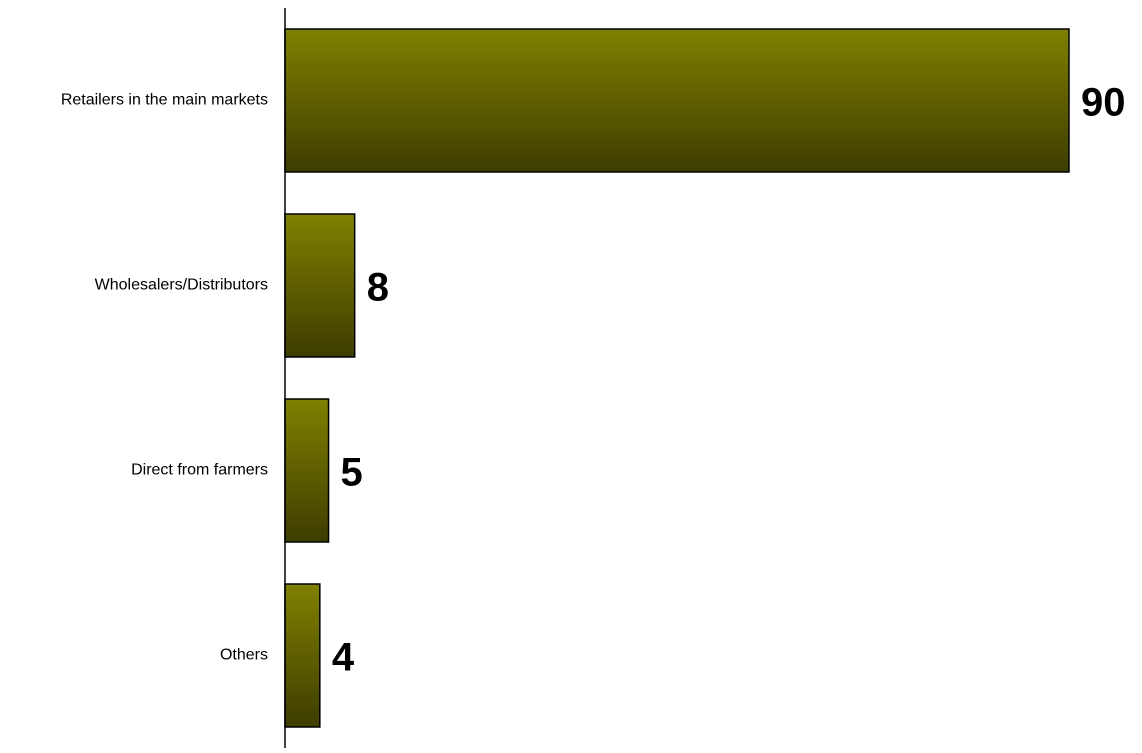 The width and height of the screenshot is (1142, 753). What do you see at coordinates (181, 285) in the screenshot?
I see `category-label-wholesalers-distributors: Wholesalers/Distributors` at bounding box center [181, 285].